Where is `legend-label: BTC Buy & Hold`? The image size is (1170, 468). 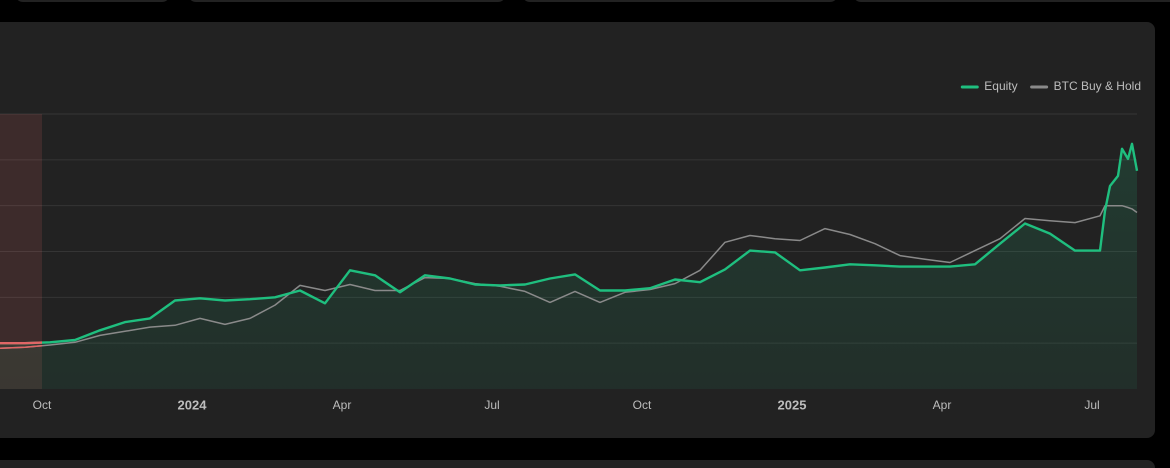
legend-label: BTC Buy & Hold is located at coordinates (1097, 86).